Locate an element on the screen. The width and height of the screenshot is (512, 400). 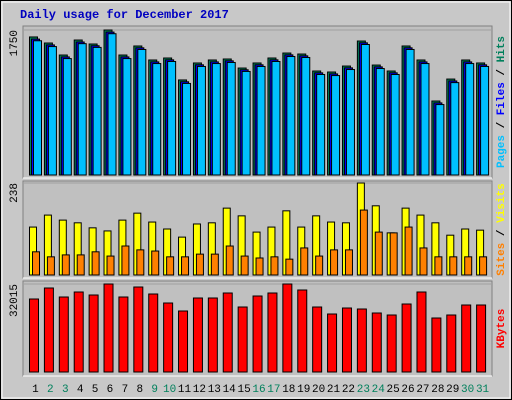
x-tick-label: 23 is located at coordinates (363, 390).